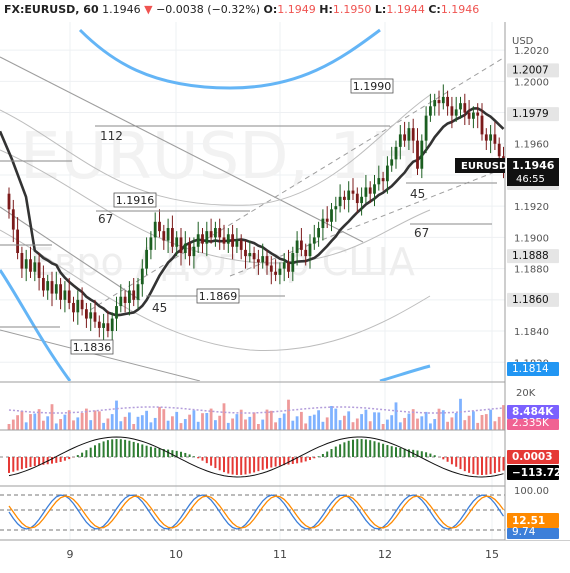 The height and width of the screenshot is (573, 570). I want to click on time-axis, so click(285, 557).